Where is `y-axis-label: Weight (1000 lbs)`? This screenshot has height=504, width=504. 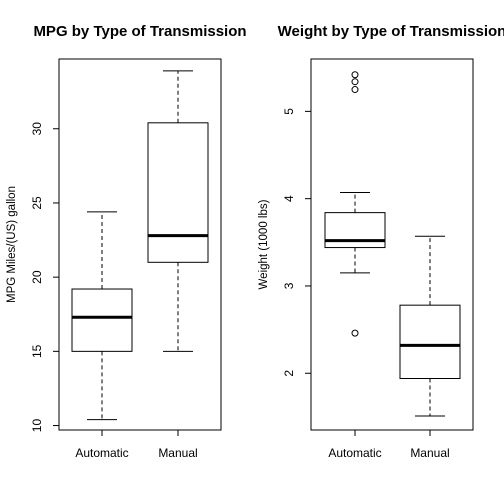 y-axis-label: Weight (1000 lbs) is located at coordinates (264, 244).